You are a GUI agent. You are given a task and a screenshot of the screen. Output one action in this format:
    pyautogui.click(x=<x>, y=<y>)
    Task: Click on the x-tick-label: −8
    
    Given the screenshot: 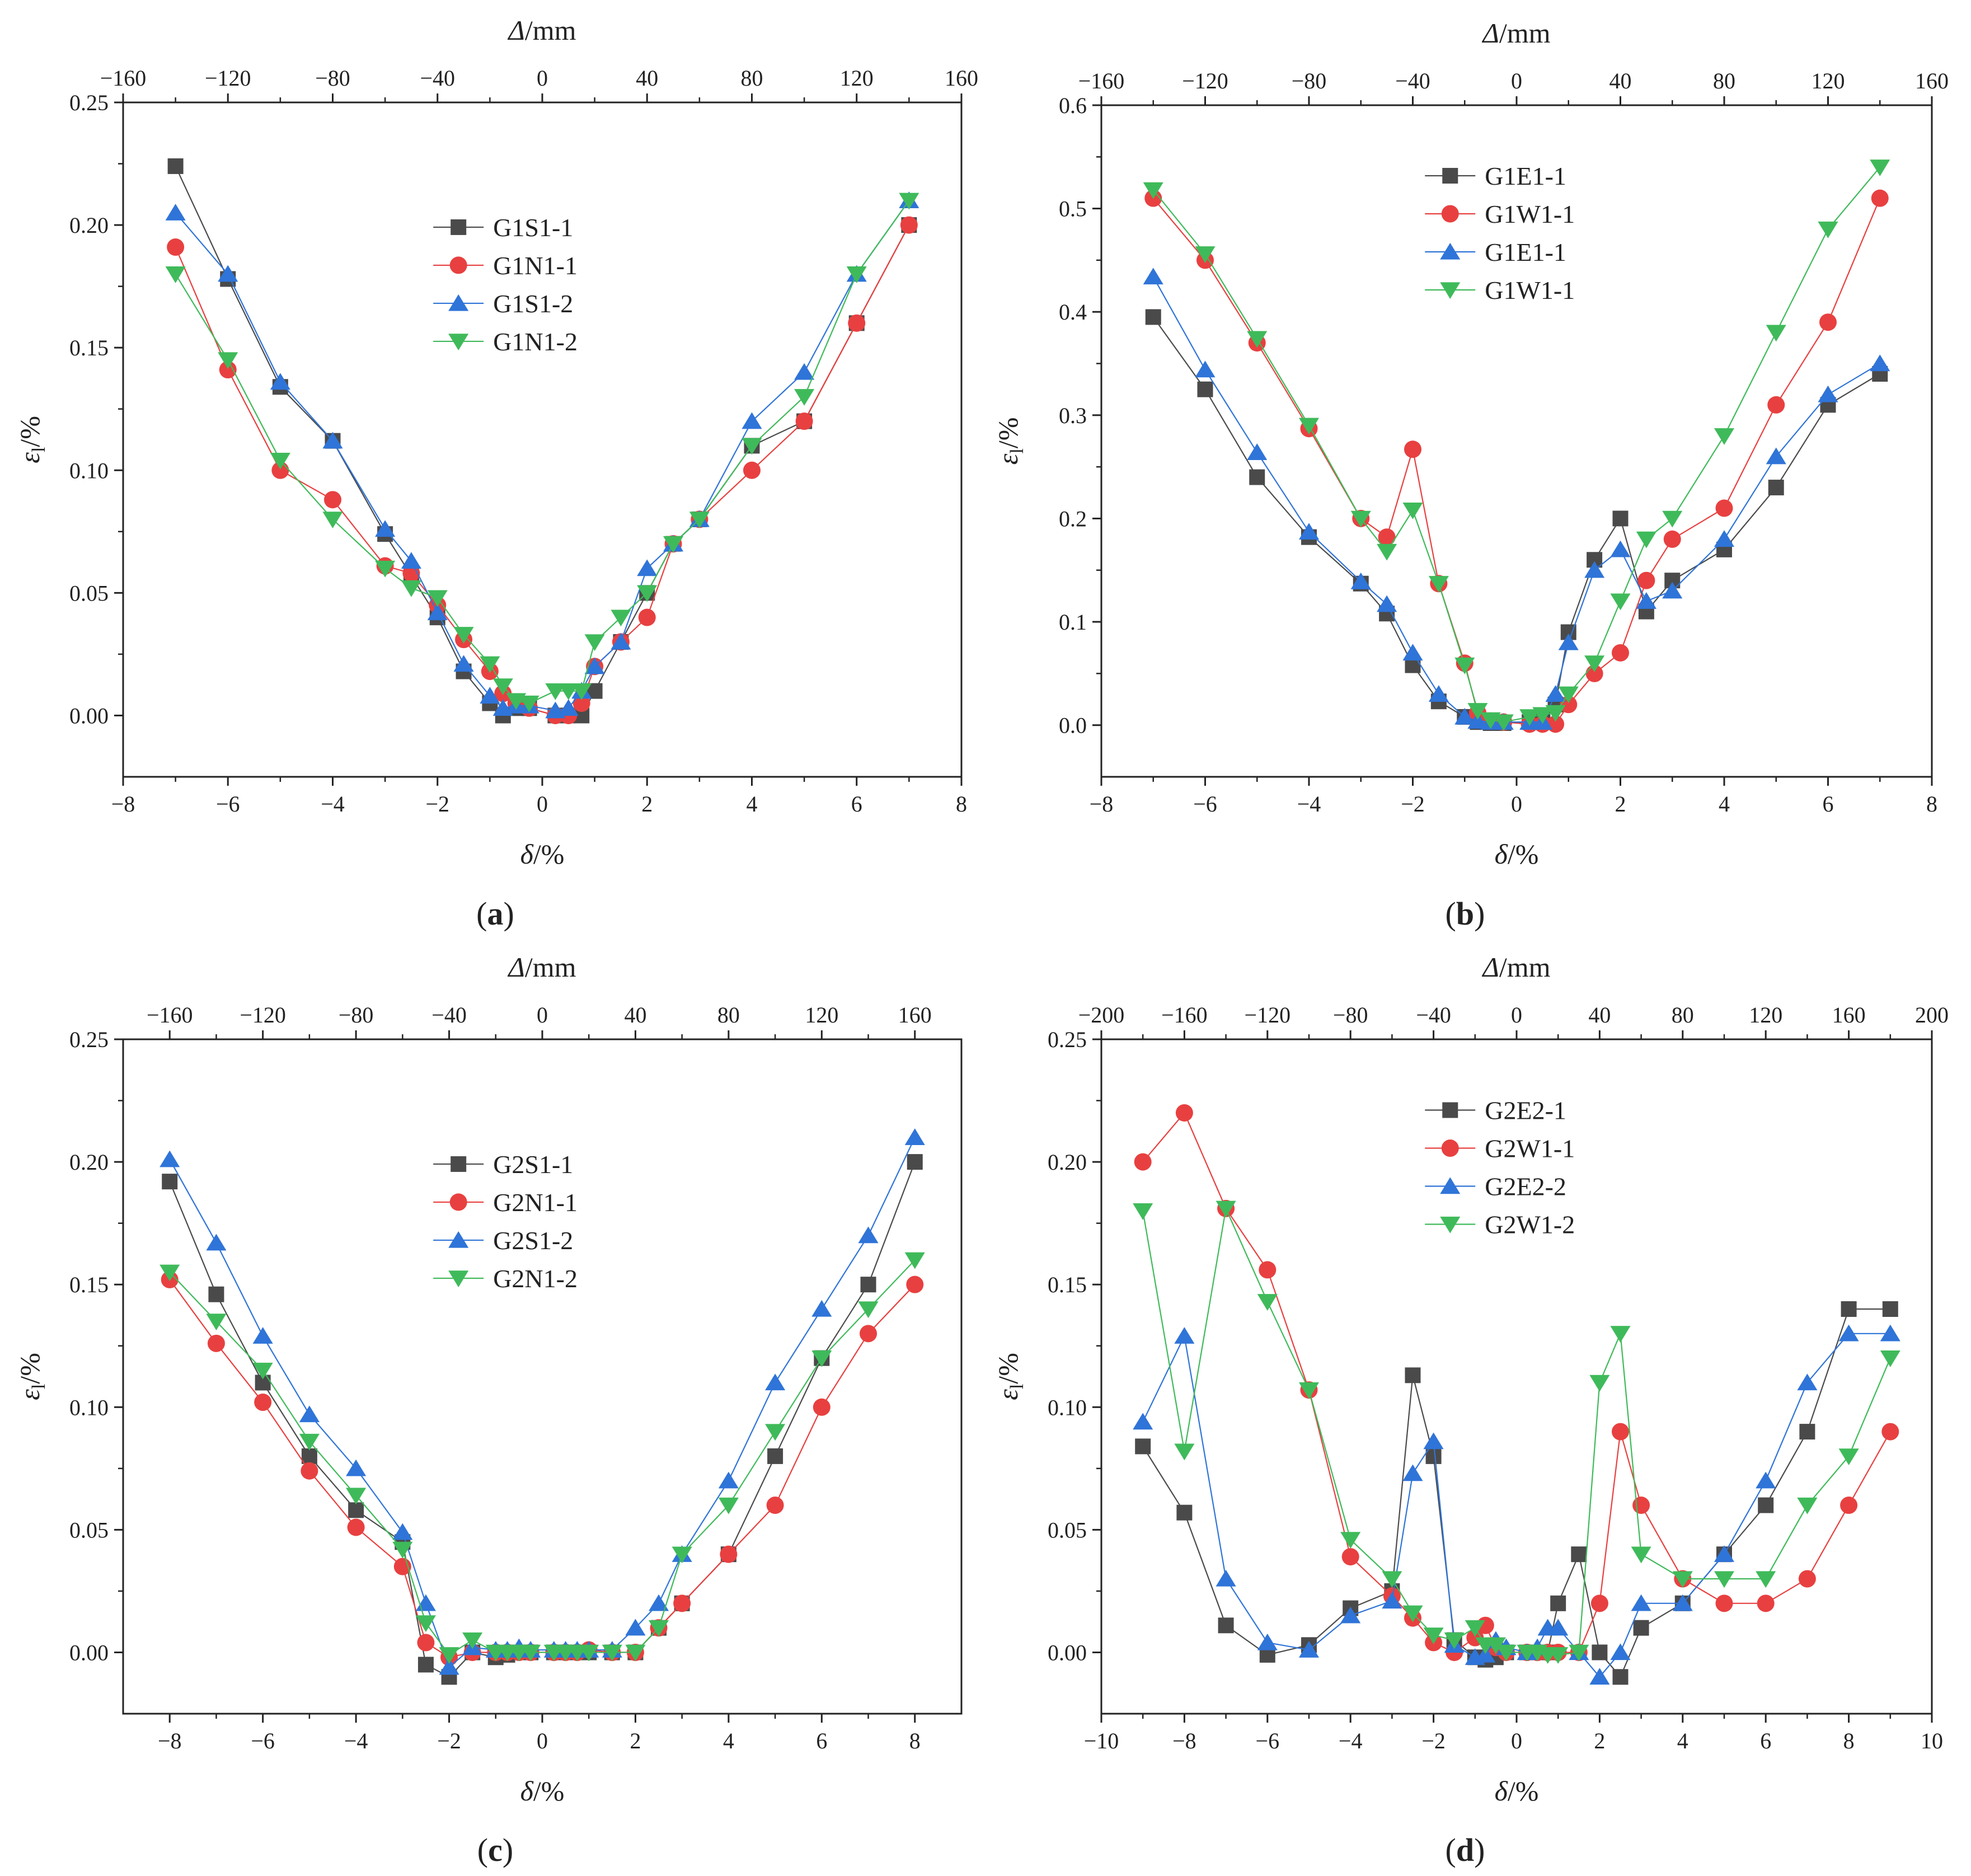 What is the action you would take?
    pyautogui.click(x=1184, y=1740)
    